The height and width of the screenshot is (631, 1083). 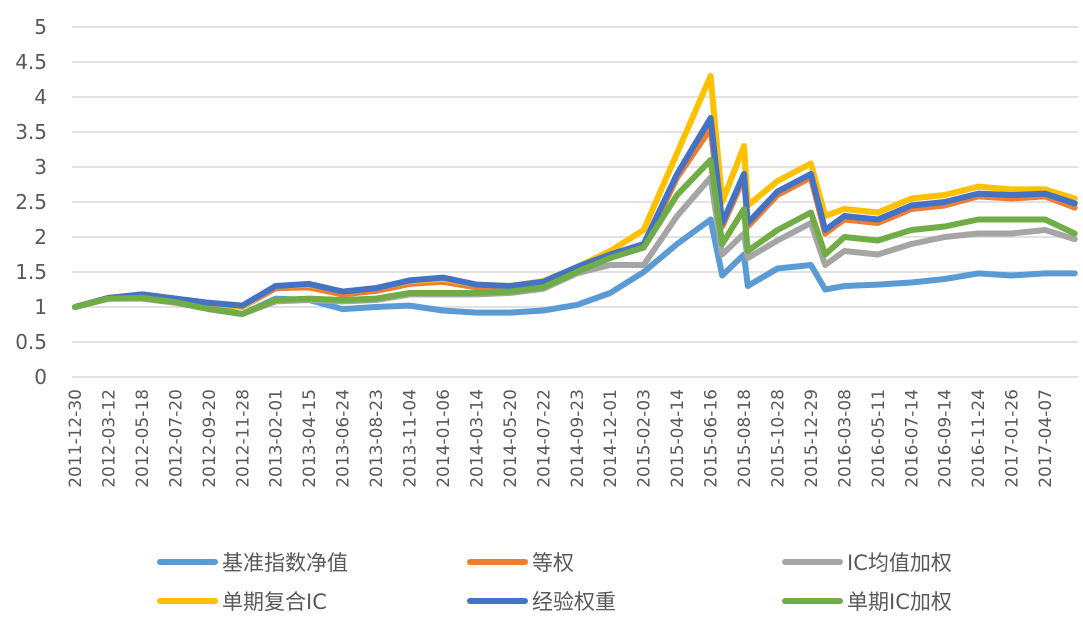 What do you see at coordinates (745, 438) in the screenshot?
I see `x-tick-label: 2015-08-18` at bounding box center [745, 438].